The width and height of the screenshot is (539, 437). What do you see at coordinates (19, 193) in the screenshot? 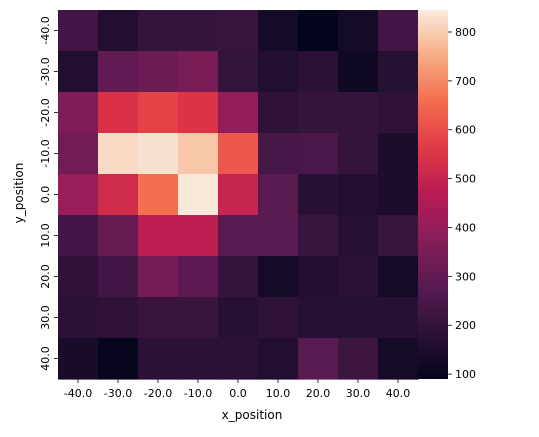
I see `y-axis-label: y_position` at bounding box center [19, 193].